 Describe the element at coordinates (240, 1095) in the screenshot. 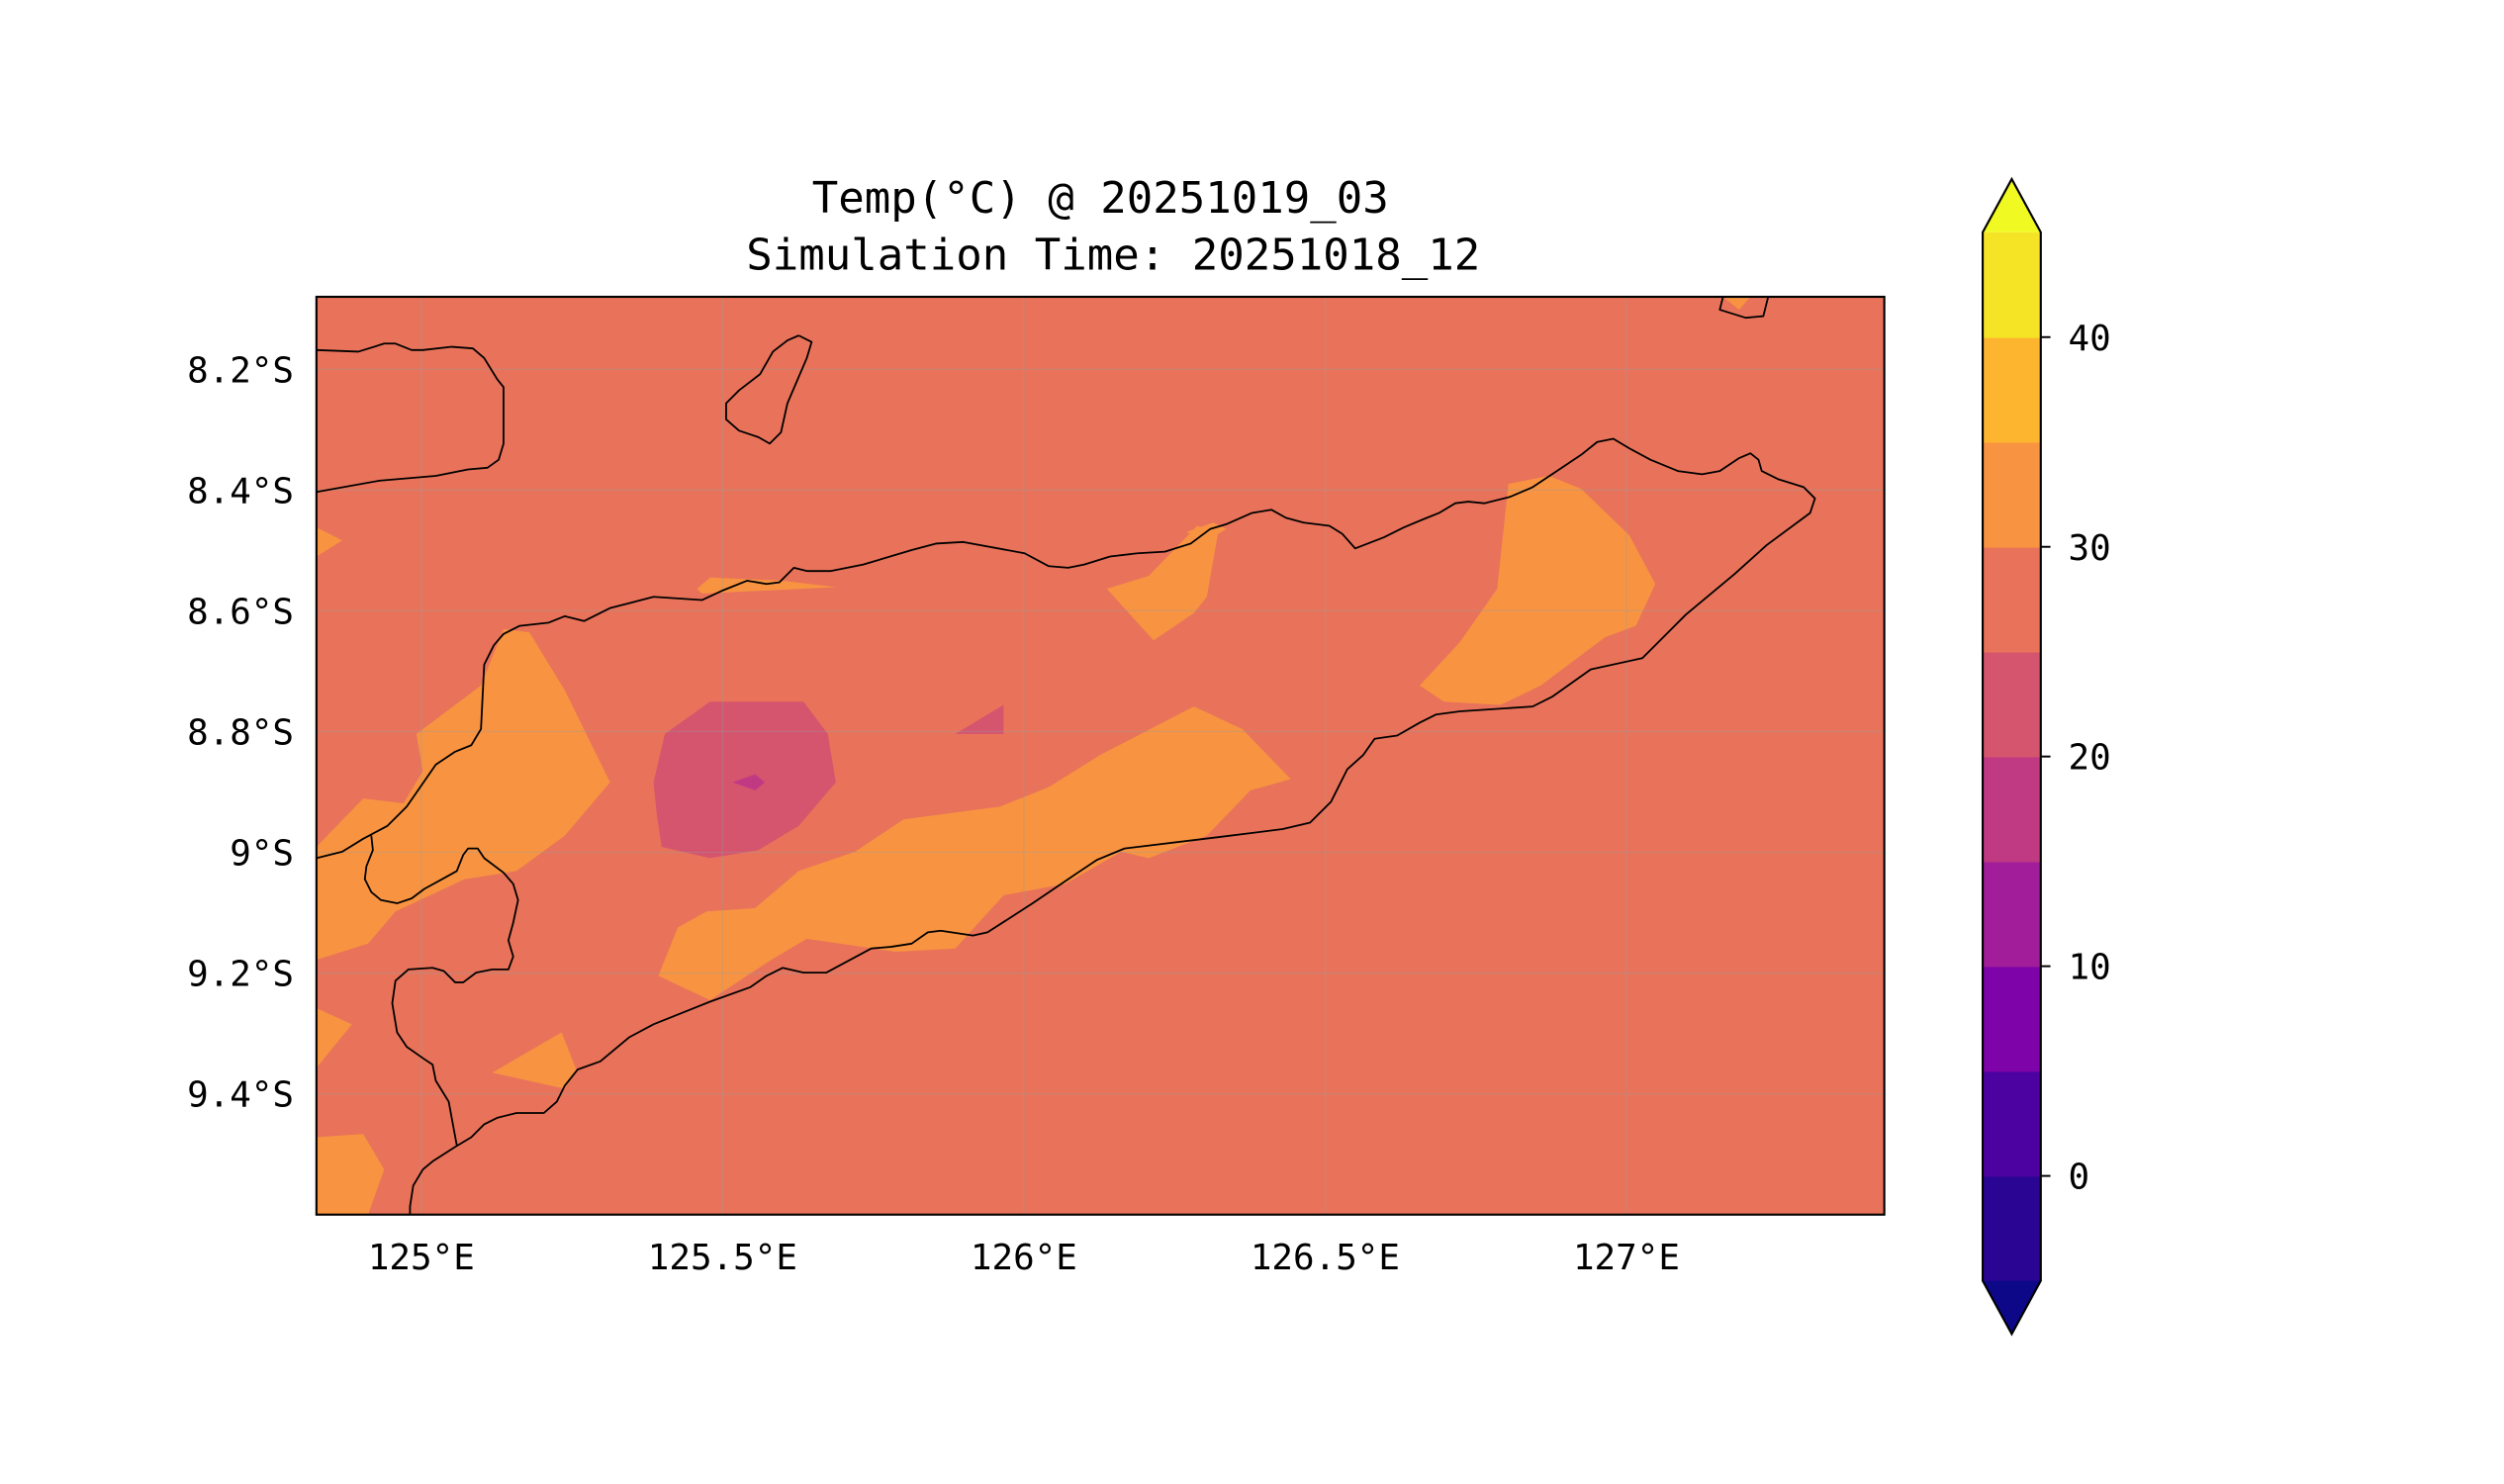

I see `y-tick-label: 9.4°S` at that location.